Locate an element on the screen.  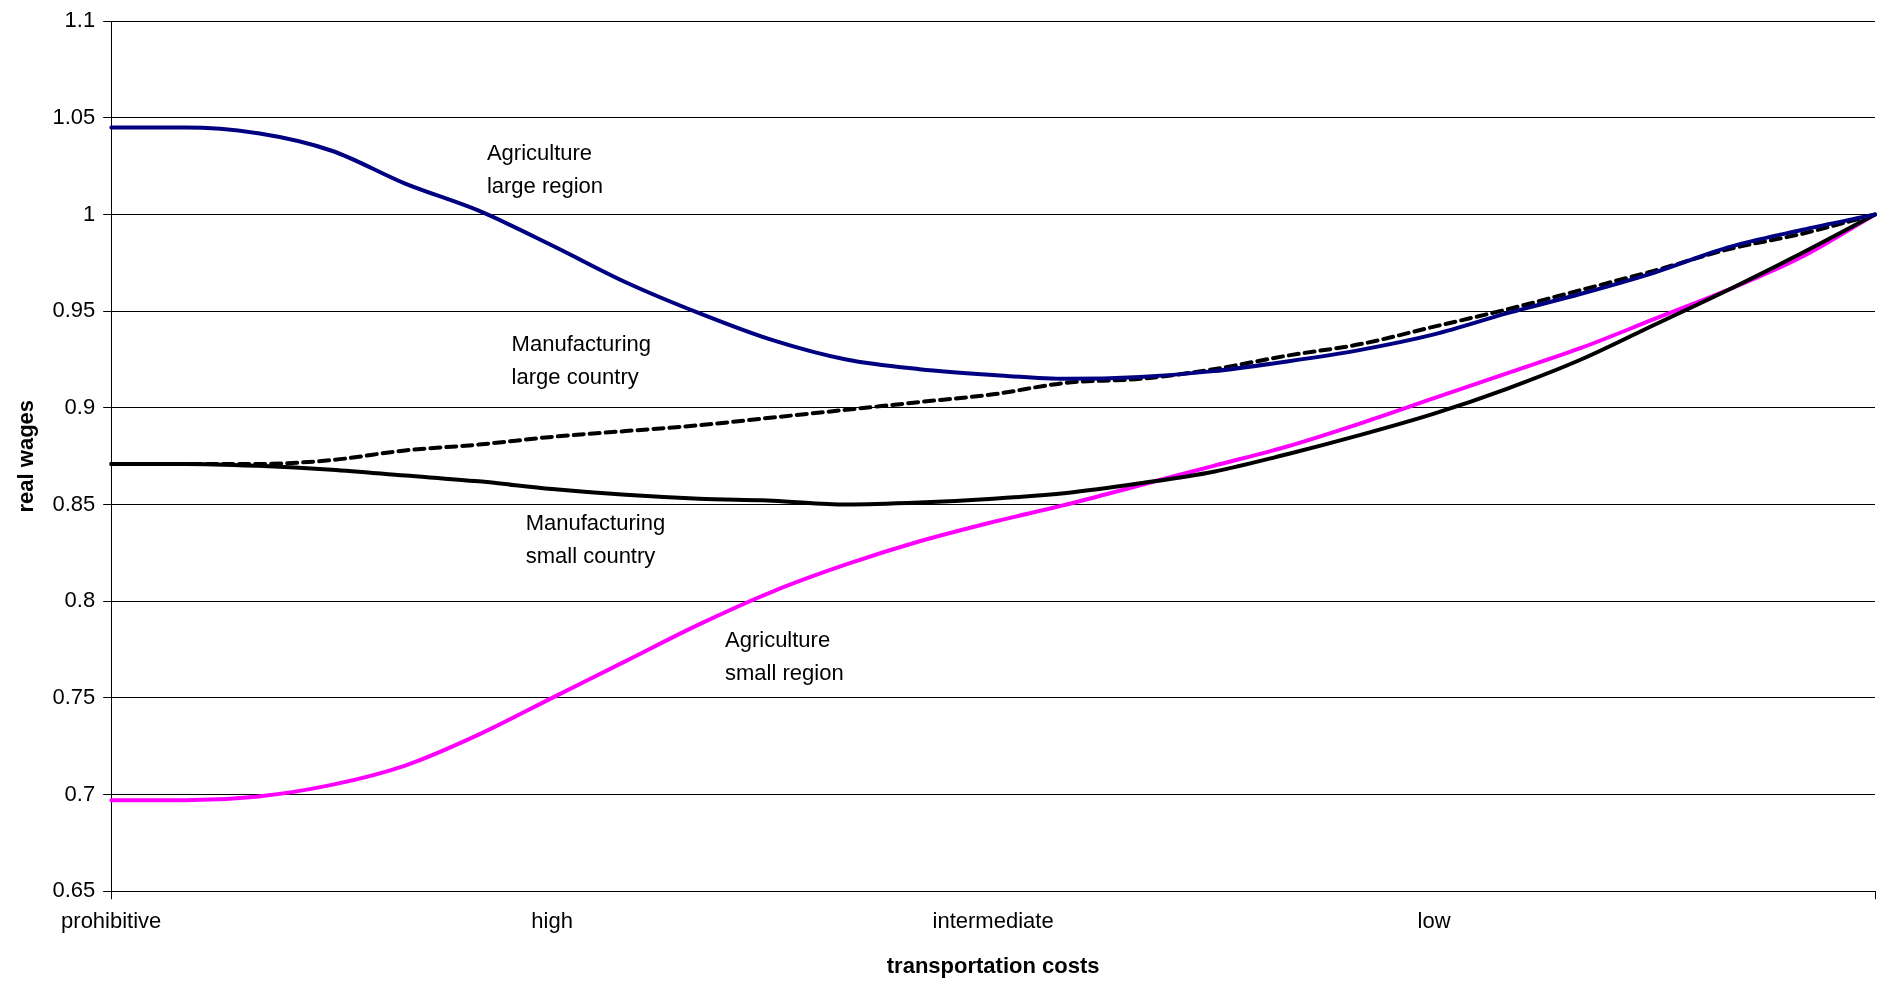
x-tick-label: high is located at coordinates (552, 921).